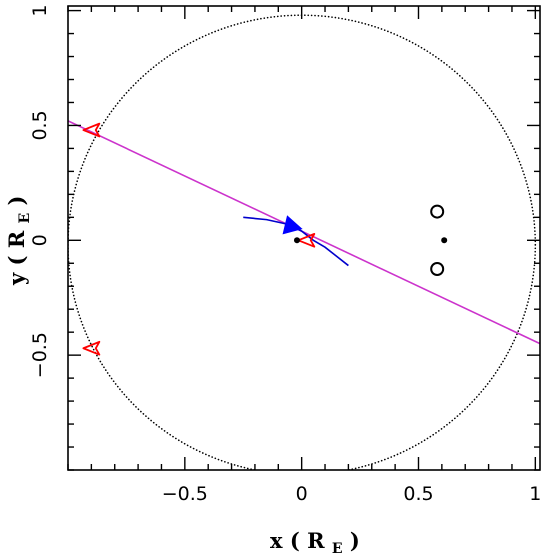  Describe the element at coordinates (16, 261) in the screenshot. I see `y-axis-paren-open: (` at that location.